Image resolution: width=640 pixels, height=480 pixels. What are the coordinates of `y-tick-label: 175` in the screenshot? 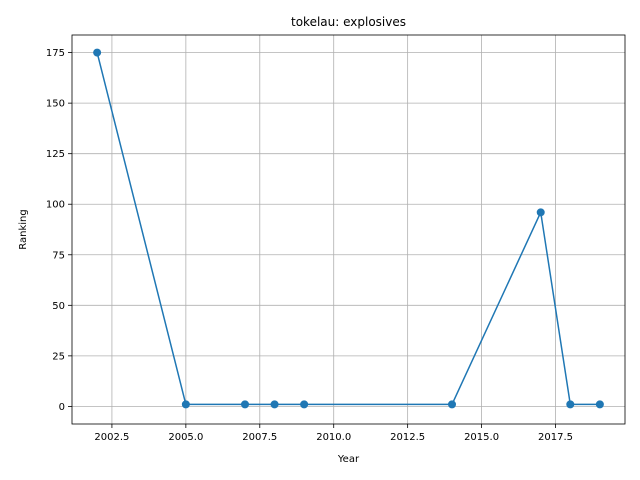 It's located at (55, 53).